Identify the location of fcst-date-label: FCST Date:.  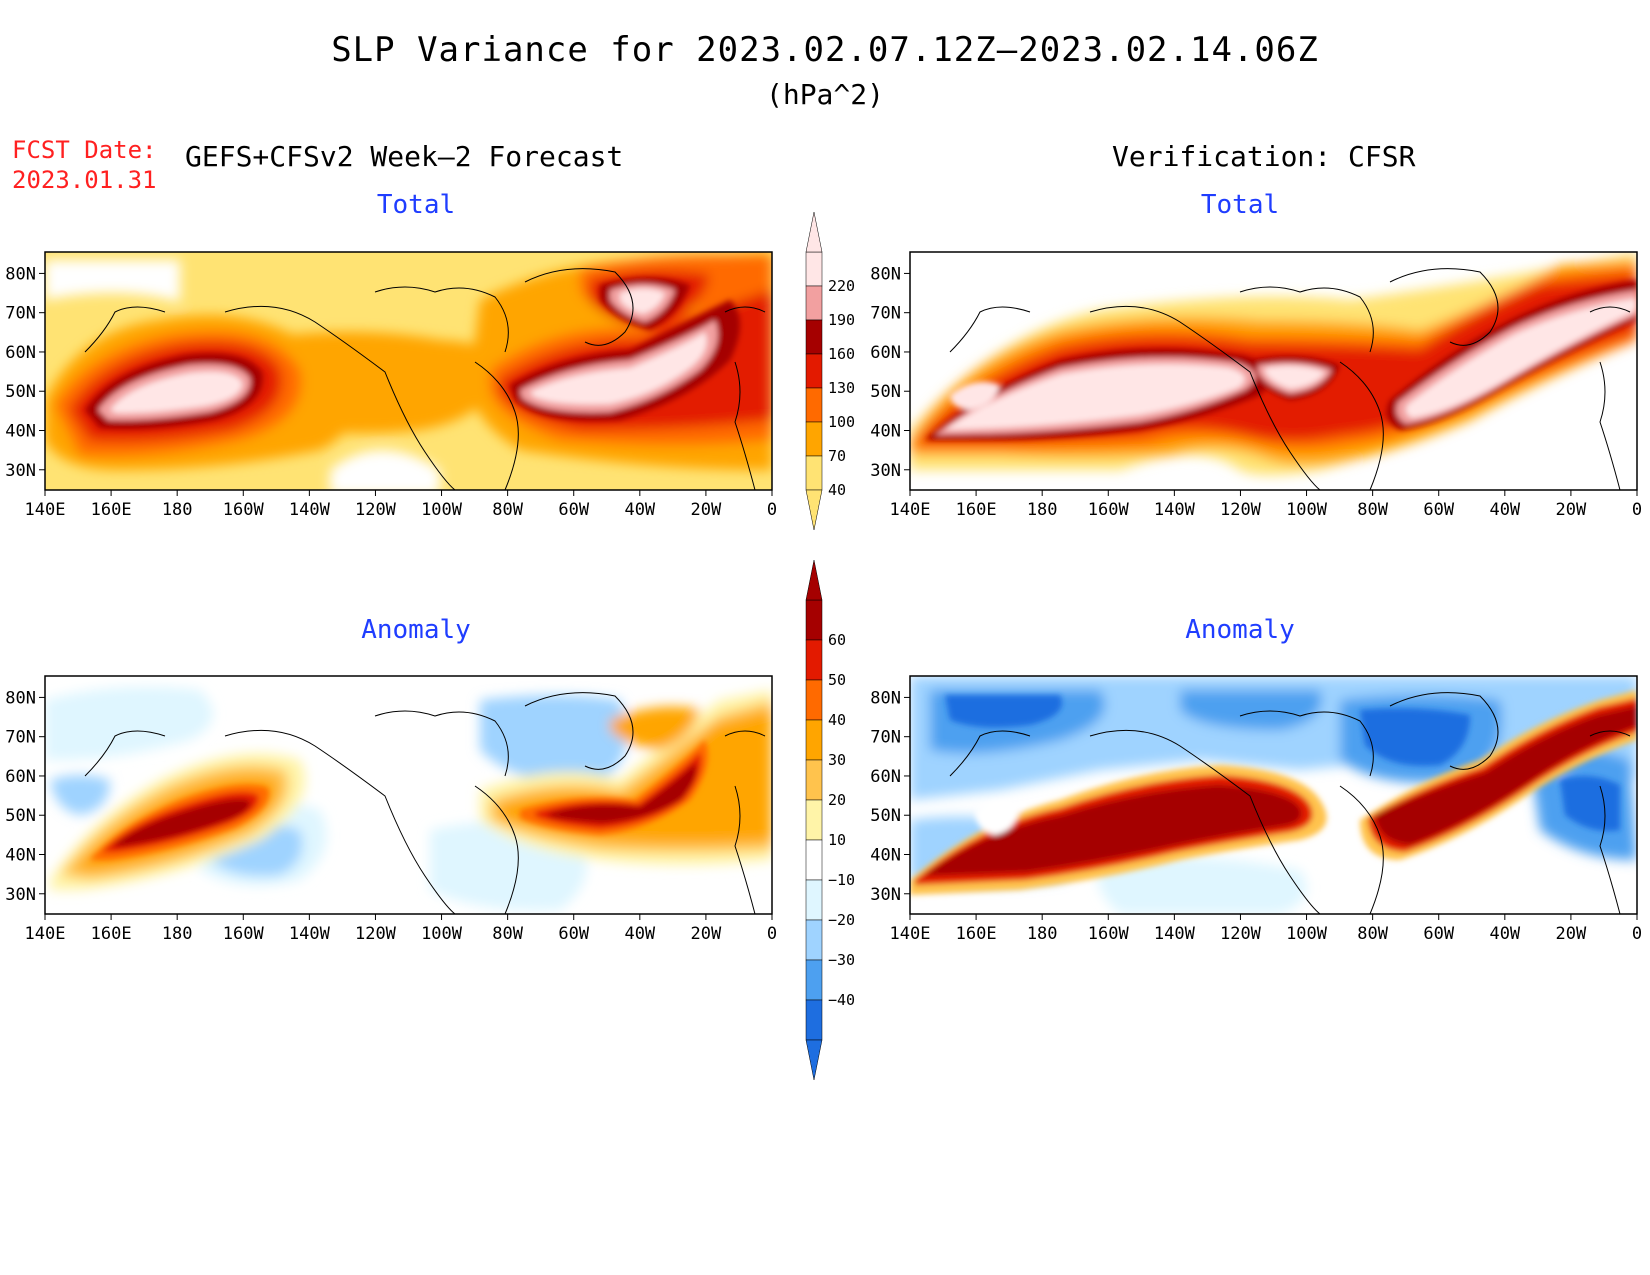
(84, 150).